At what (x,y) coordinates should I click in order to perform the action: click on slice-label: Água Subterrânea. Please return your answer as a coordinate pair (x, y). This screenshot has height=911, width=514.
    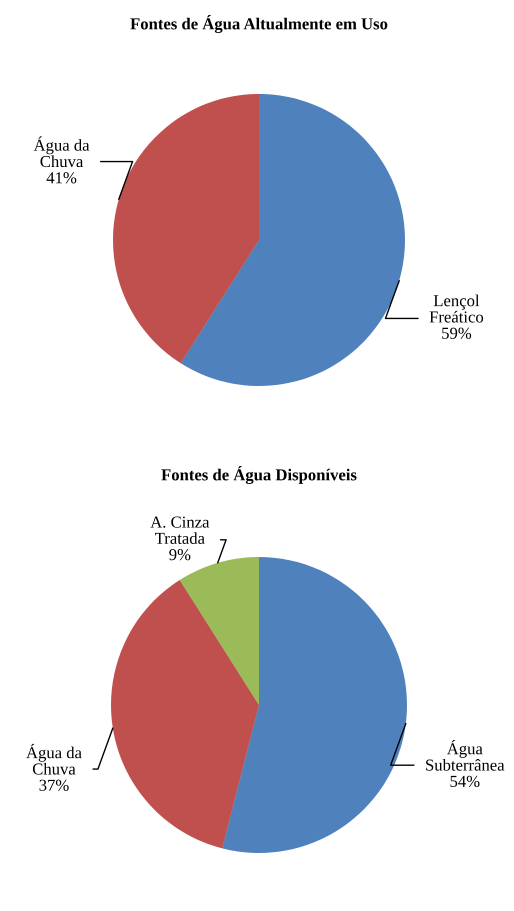
    Looking at the image, I should click on (465, 755).